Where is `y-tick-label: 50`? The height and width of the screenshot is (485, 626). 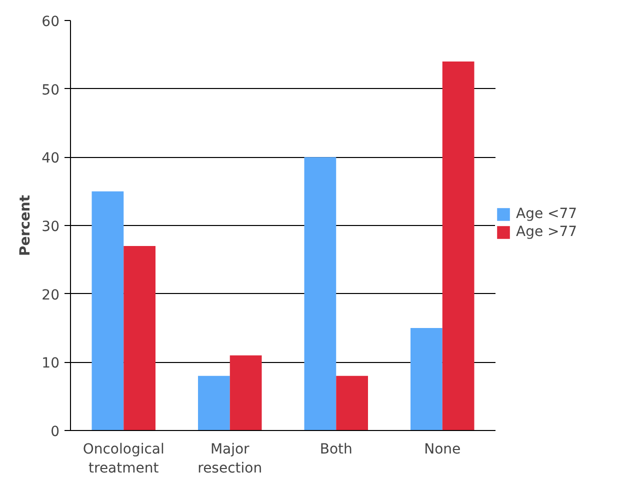
y-tick-label: 50 is located at coordinates (51, 90).